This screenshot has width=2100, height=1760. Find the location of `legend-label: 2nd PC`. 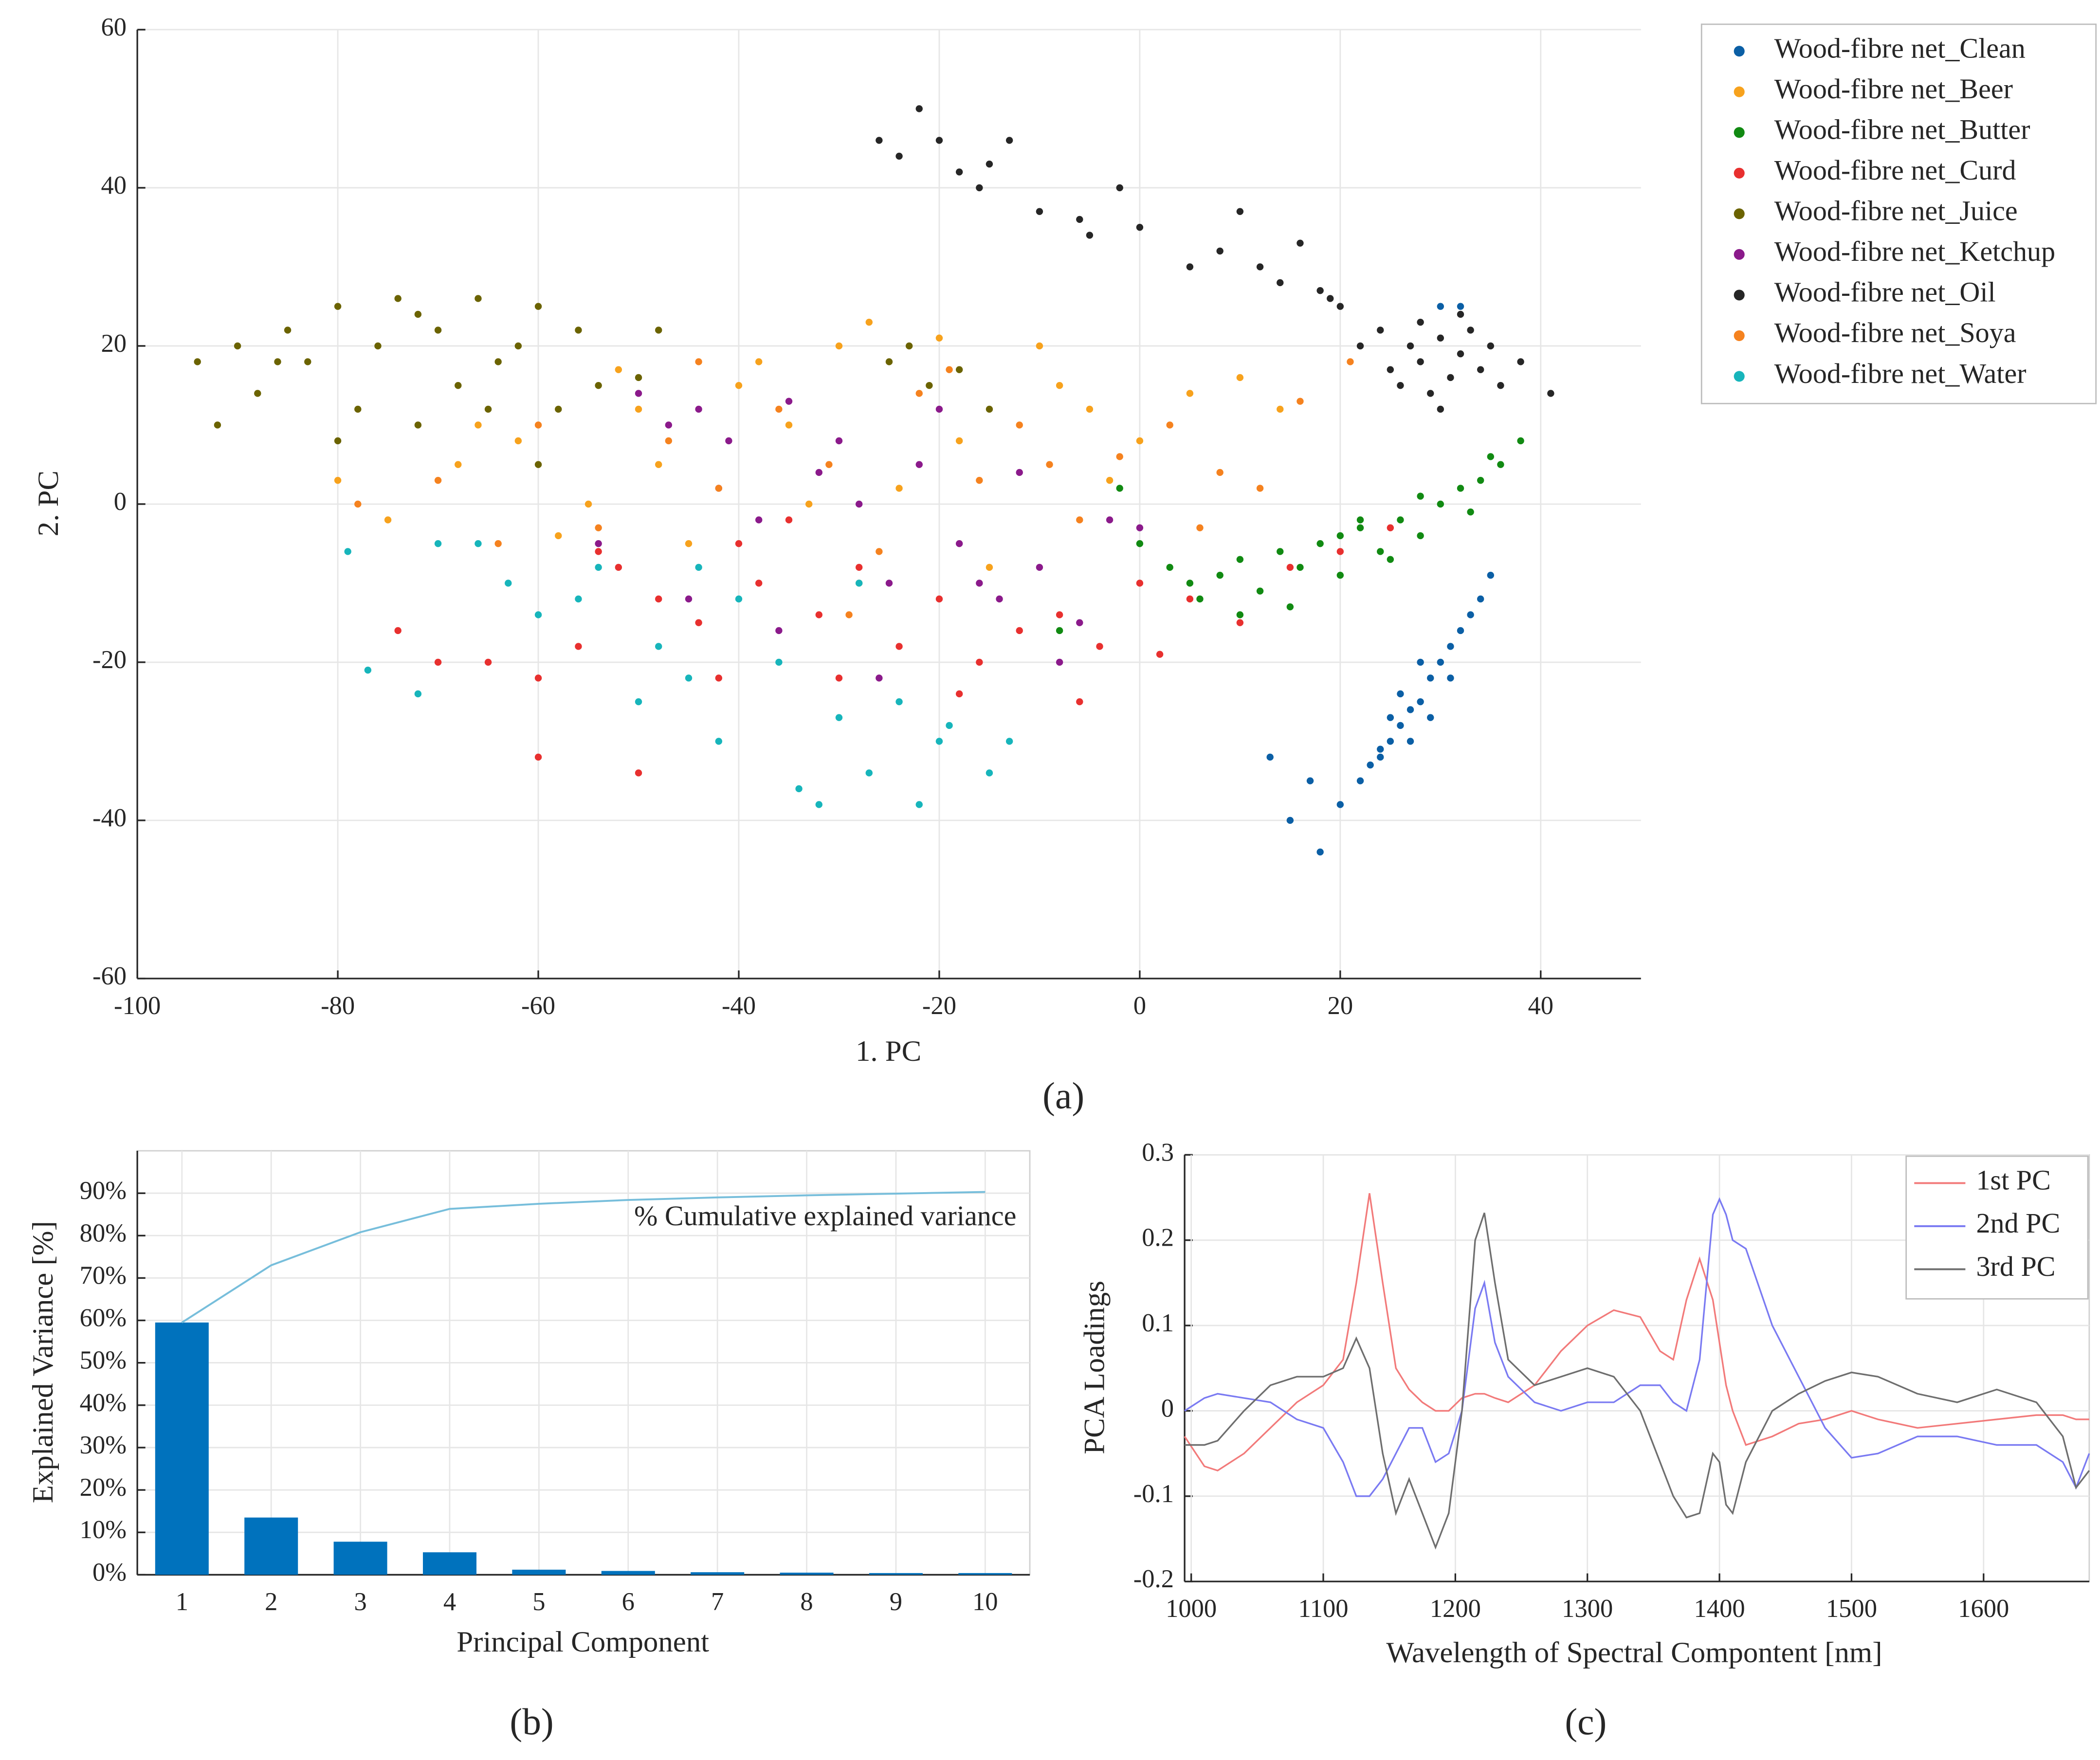

legend-label: 2nd PC is located at coordinates (2018, 1223).